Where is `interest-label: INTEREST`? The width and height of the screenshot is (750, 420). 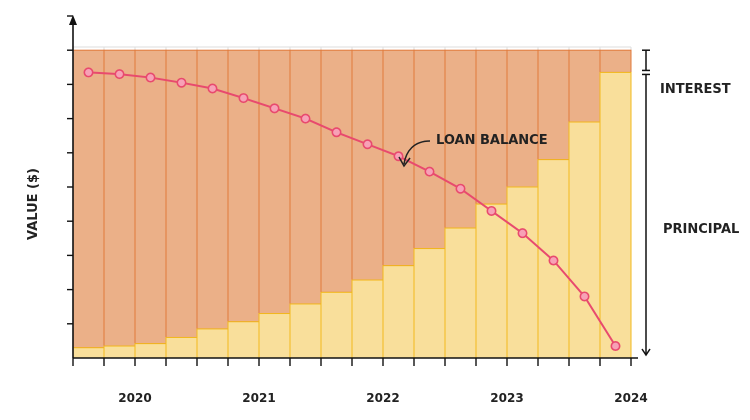 interest-label: INTEREST is located at coordinates (695, 89).